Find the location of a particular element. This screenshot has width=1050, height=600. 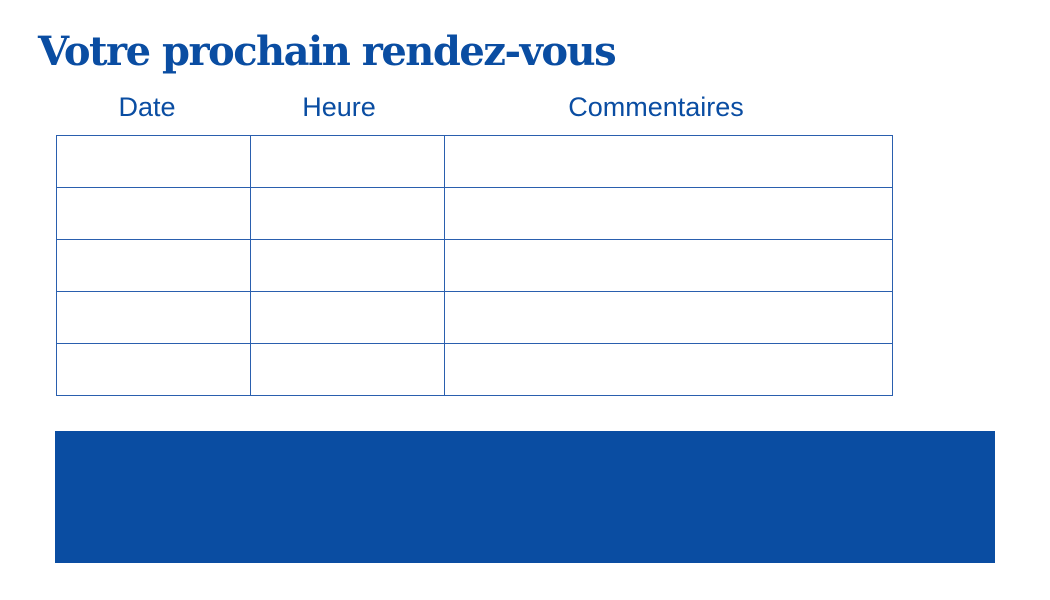

column-header-commentaires: Commentaires is located at coordinates (656, 107).